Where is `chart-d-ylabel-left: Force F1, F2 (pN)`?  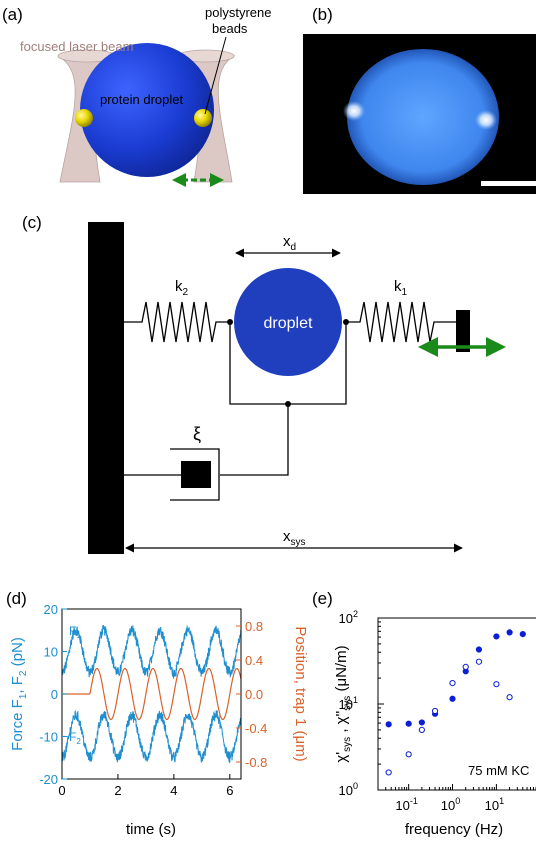
chart-d-ylabel-left: Force F1, F2 (pN) is located at coordinates (19, 694).